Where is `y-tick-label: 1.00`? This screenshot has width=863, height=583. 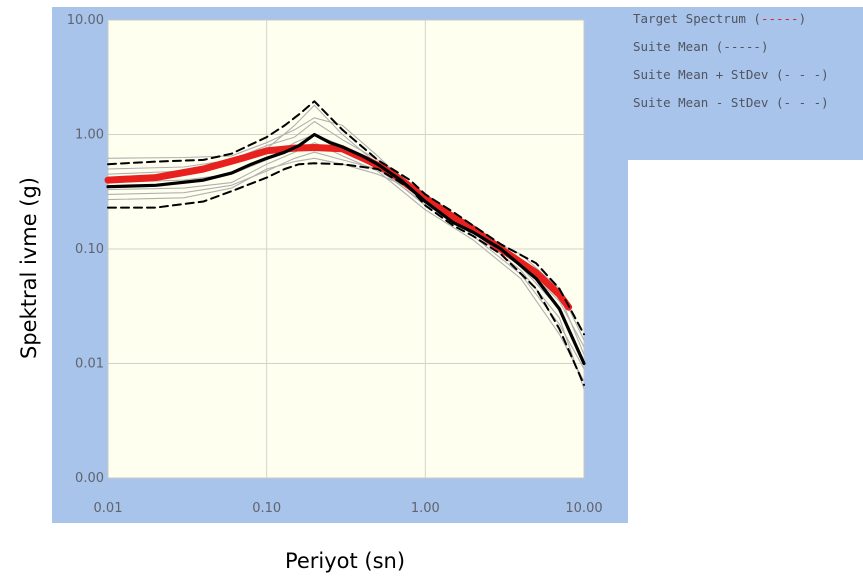 y-tick-label: 1.00 is located at coordinates (89, 135).